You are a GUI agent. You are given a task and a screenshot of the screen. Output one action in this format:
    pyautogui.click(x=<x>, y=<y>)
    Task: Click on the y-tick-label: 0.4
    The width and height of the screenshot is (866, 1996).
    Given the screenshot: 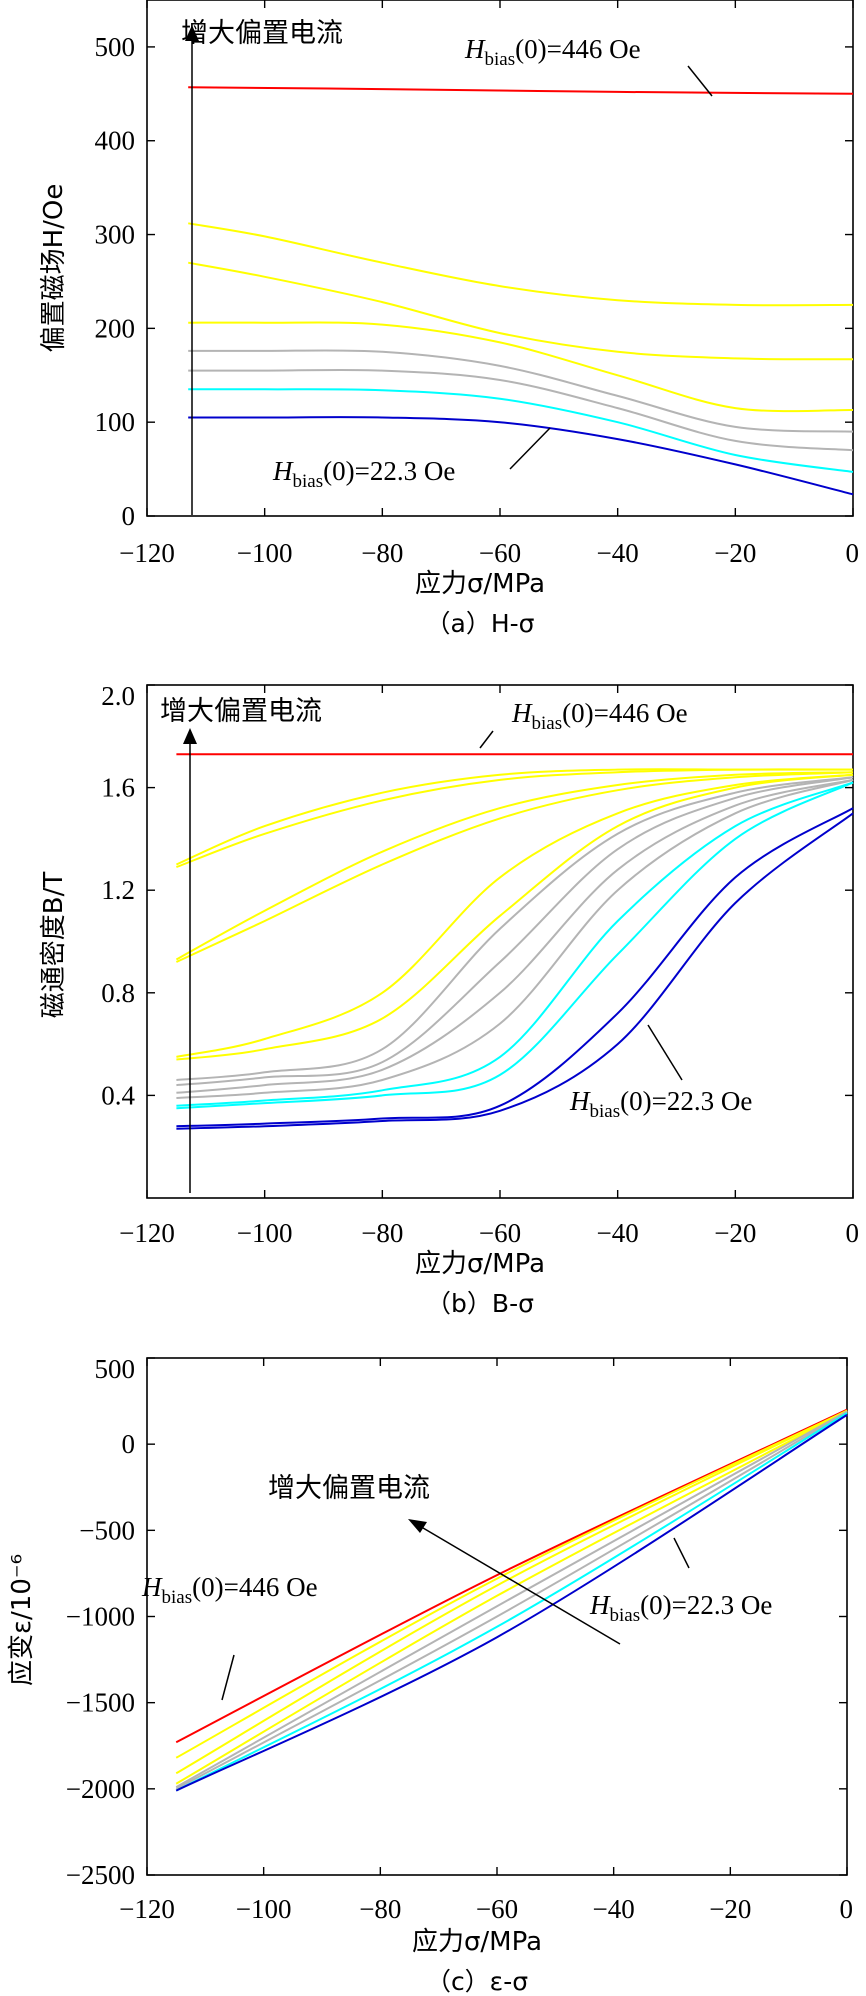 What is the action you would take?
    pyautogui.click(x=118, y=1095)
    